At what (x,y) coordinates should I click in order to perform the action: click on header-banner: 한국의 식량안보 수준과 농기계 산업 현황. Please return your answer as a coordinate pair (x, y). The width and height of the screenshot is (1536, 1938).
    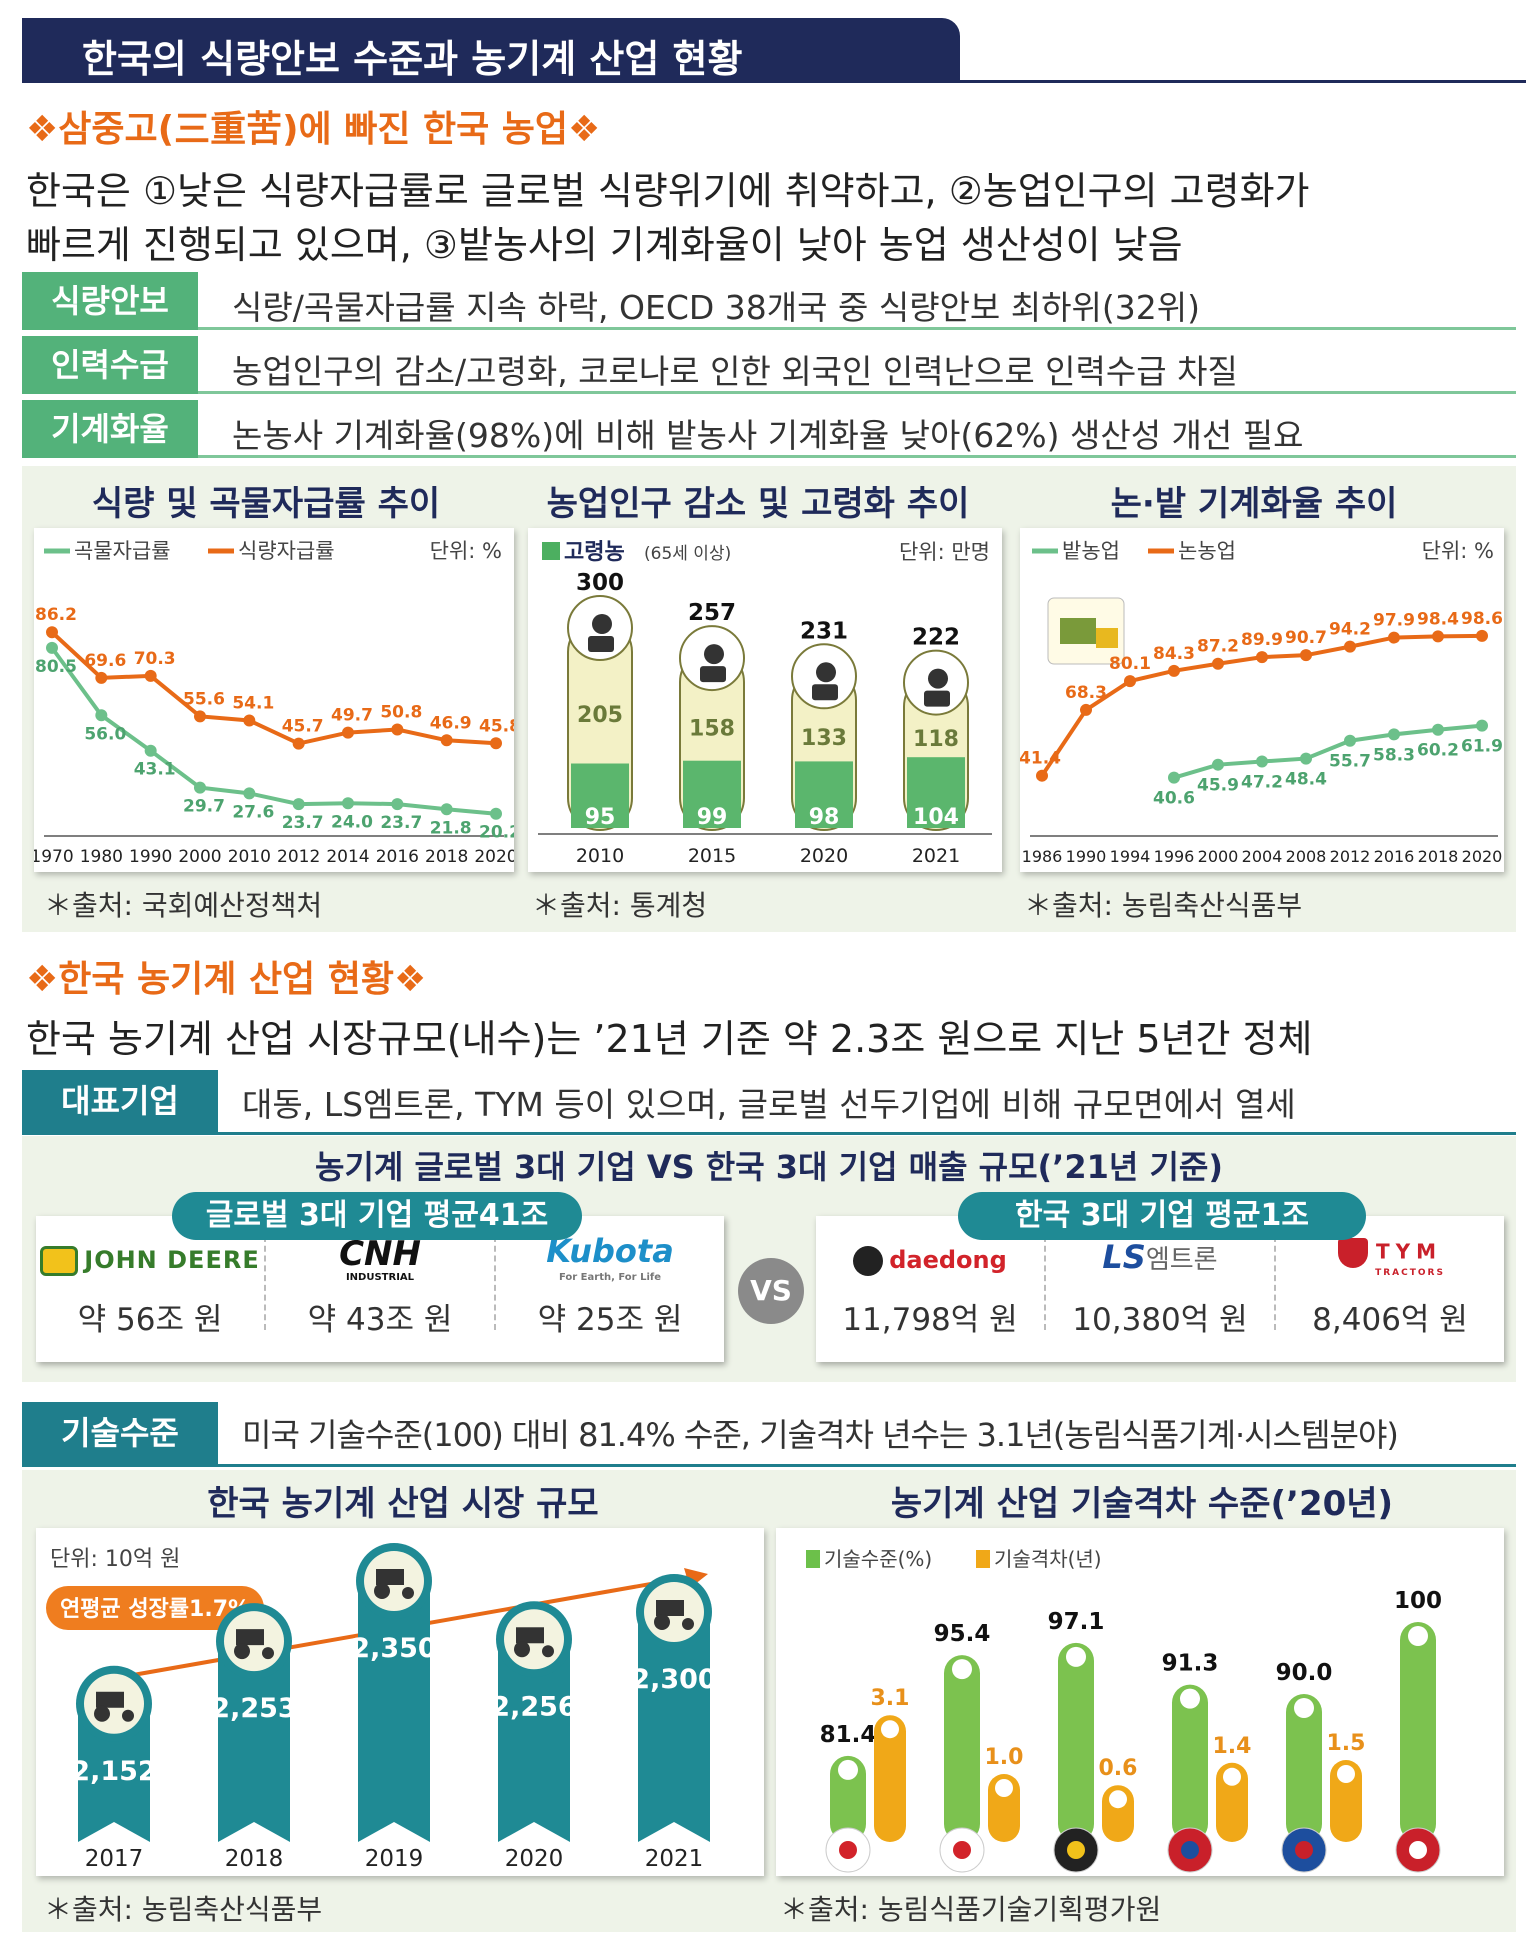
    Looking at the image, I should click on (491, 49).